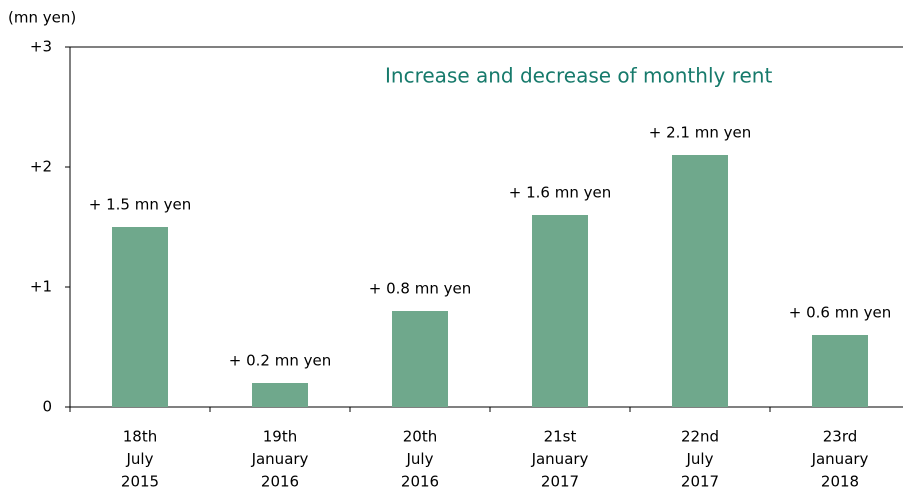 This screenshot has height=492, width=903. What do you see at coordinates (280, 361) in the screenshot?
I see `data-label: + 0.2 mn yen` at bounding box center [280, 361].